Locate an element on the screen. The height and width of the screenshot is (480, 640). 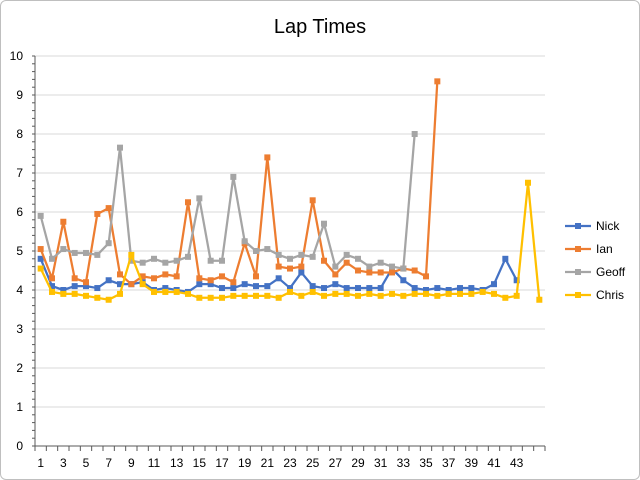
legend-label: Geoff is located at coordinates (611, 272).